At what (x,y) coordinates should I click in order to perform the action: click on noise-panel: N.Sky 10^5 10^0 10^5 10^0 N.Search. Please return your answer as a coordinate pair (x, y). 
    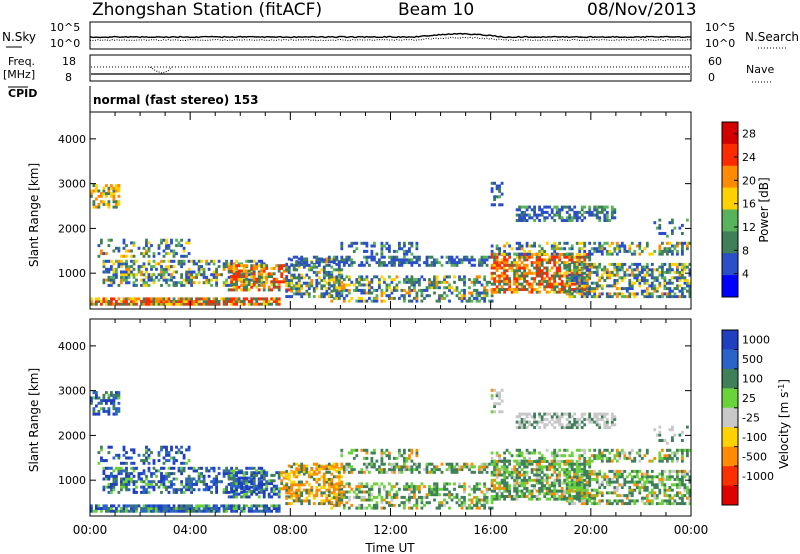
    Looking at the image, I should click on (400, 35).